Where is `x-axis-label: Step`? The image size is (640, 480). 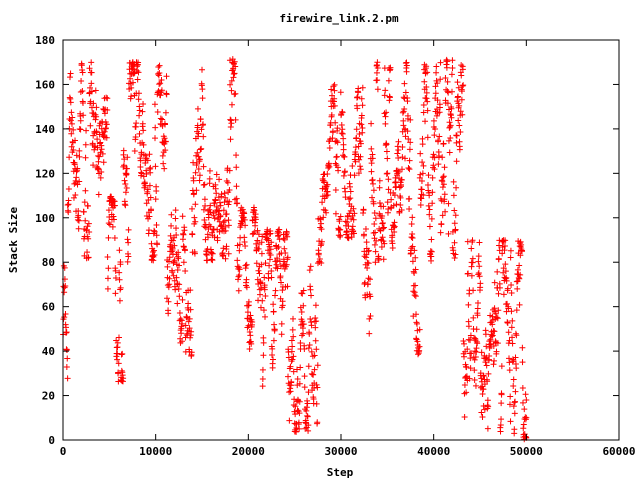 x-axis-label: Step is located at coordinates (340, 472).